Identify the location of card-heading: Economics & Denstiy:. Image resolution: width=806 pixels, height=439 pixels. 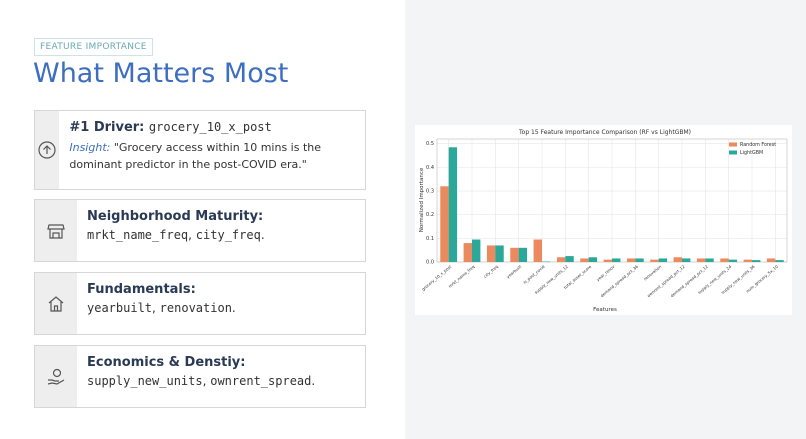
(166, 362).